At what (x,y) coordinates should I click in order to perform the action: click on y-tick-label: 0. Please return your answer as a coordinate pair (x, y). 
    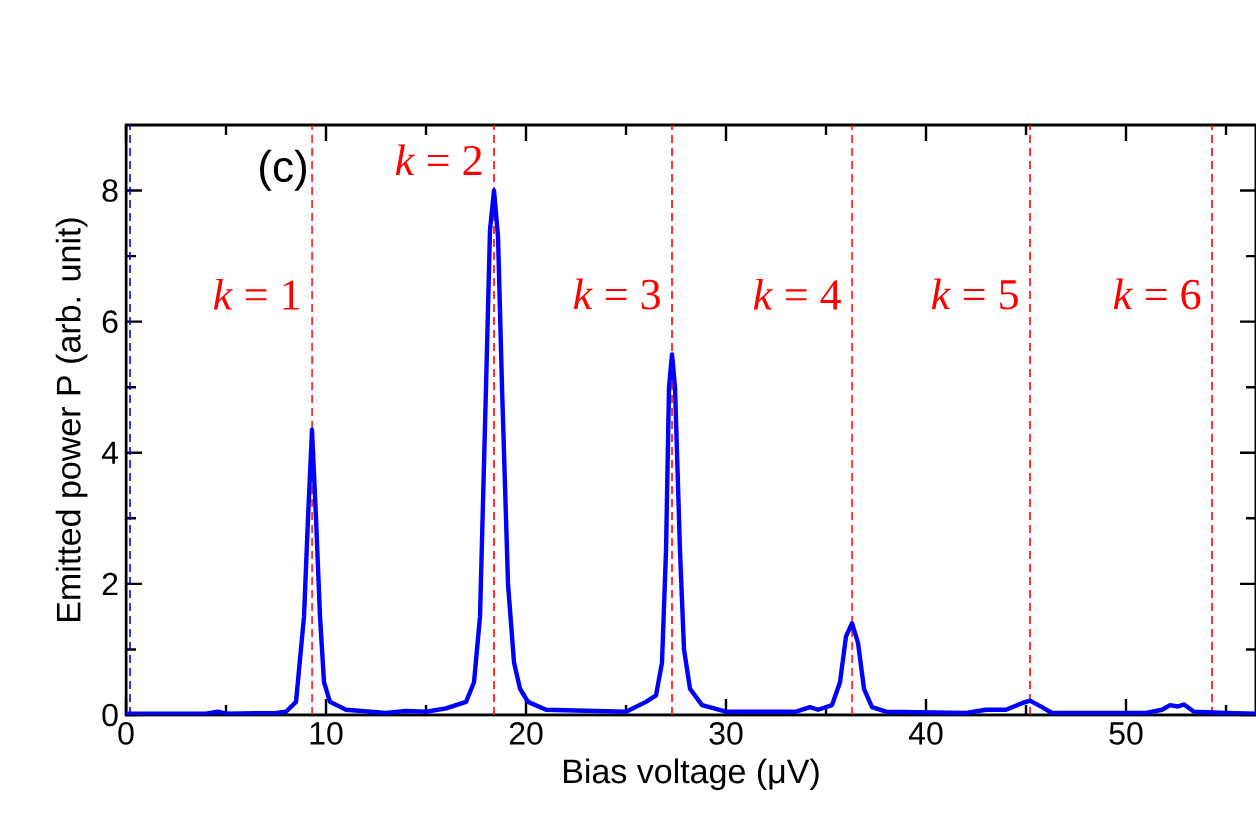
    Looking at the image, I should click on (110, 715).